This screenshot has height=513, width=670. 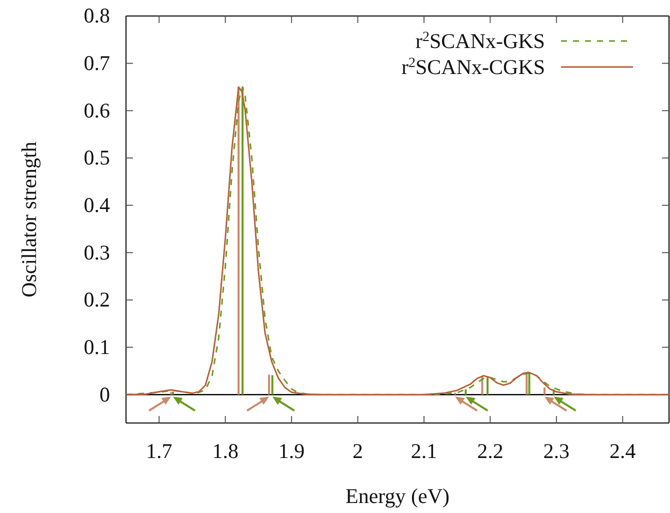 I want to click on legend-label: r$^{2}$SCANx-CGKS, so click(x=473, y=67).